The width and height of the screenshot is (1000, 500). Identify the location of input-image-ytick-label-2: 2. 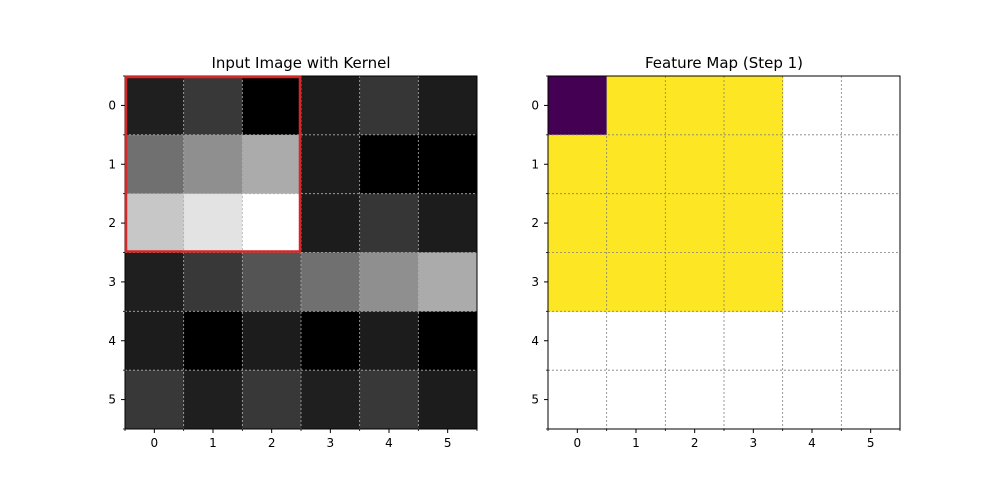
(112, 223).